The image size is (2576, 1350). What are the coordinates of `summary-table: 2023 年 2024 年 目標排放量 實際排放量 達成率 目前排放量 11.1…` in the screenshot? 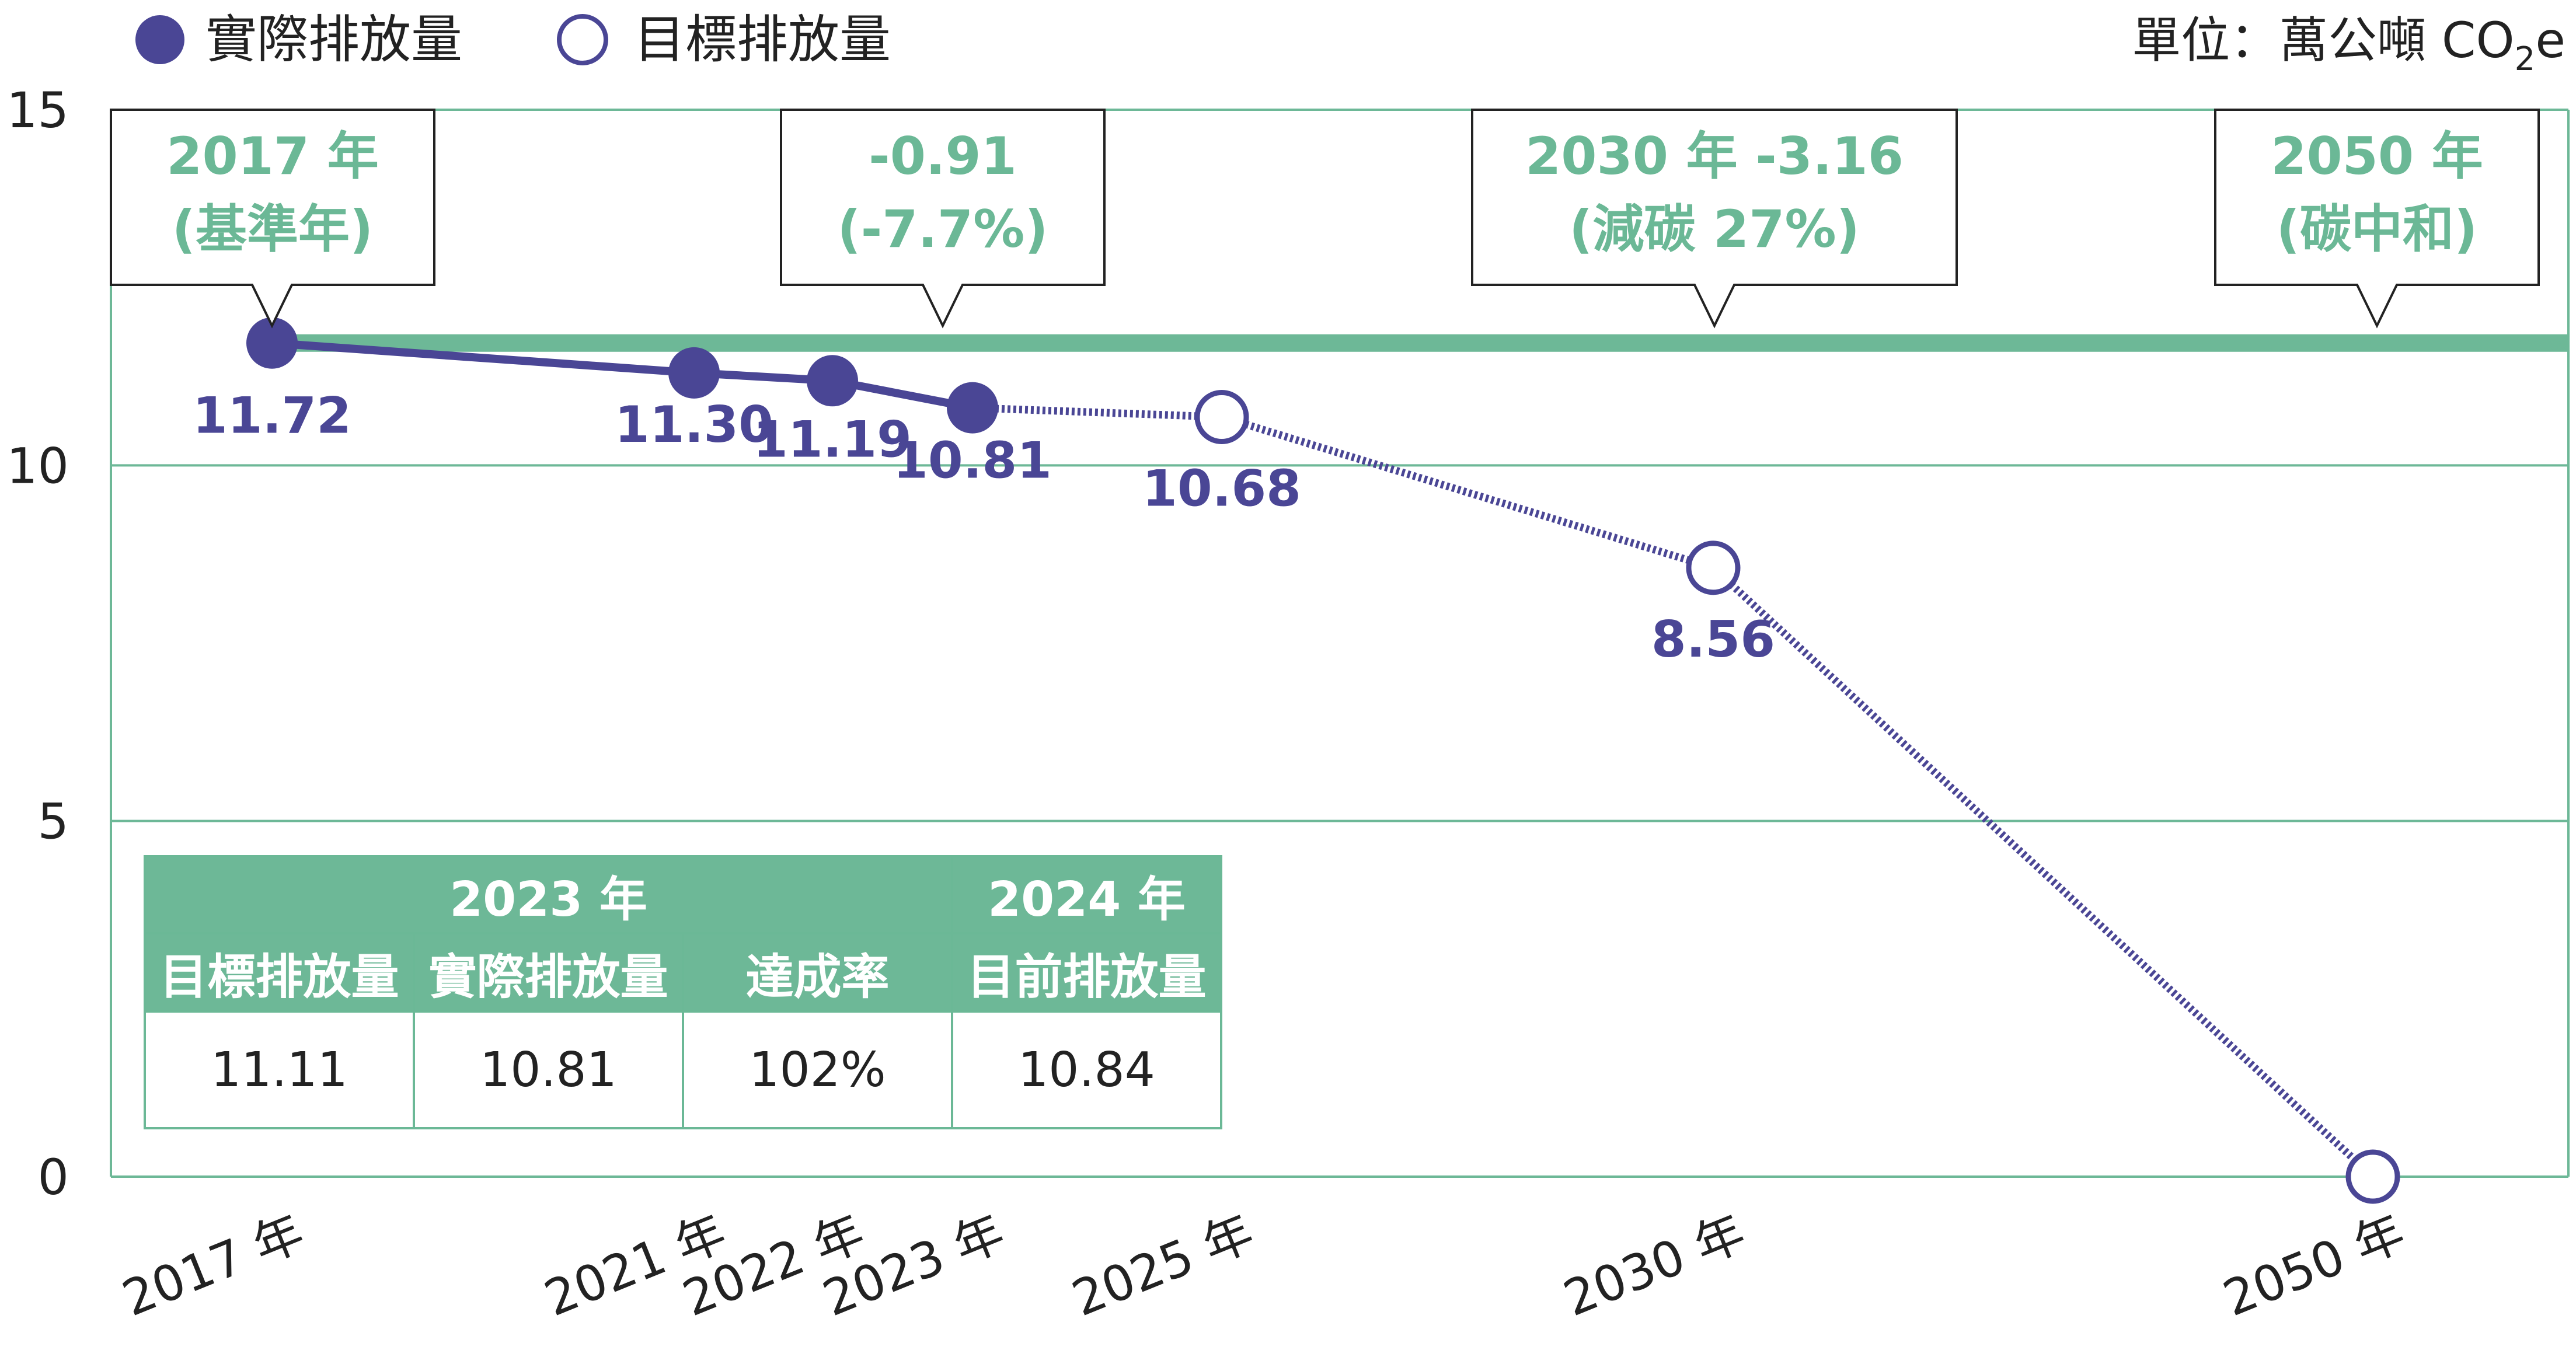 It's located at (683, 992).